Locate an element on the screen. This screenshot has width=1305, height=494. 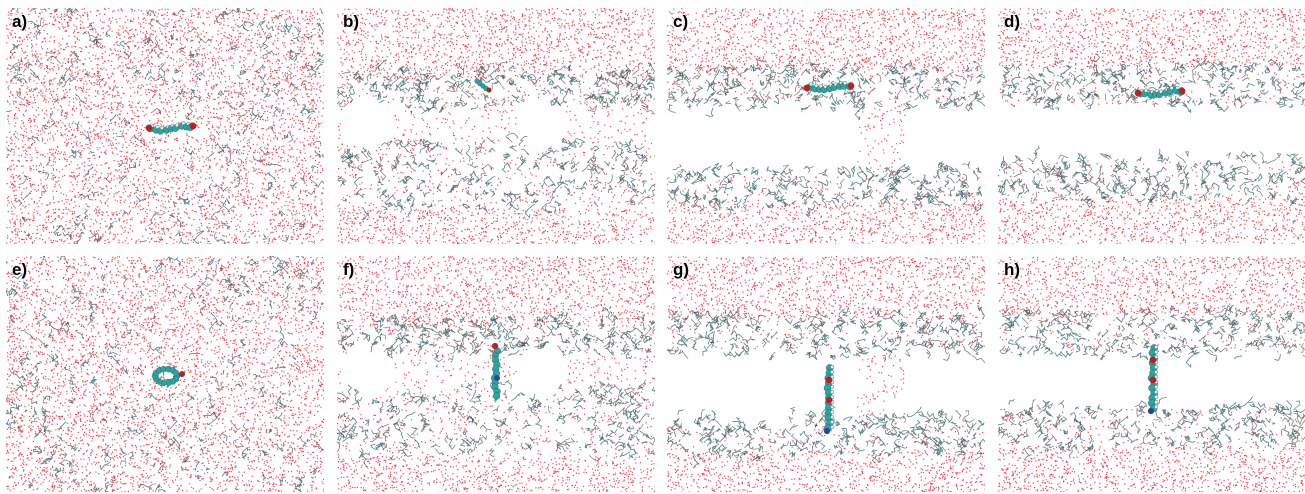
panel-c-render is located at coordinates (826, 126).